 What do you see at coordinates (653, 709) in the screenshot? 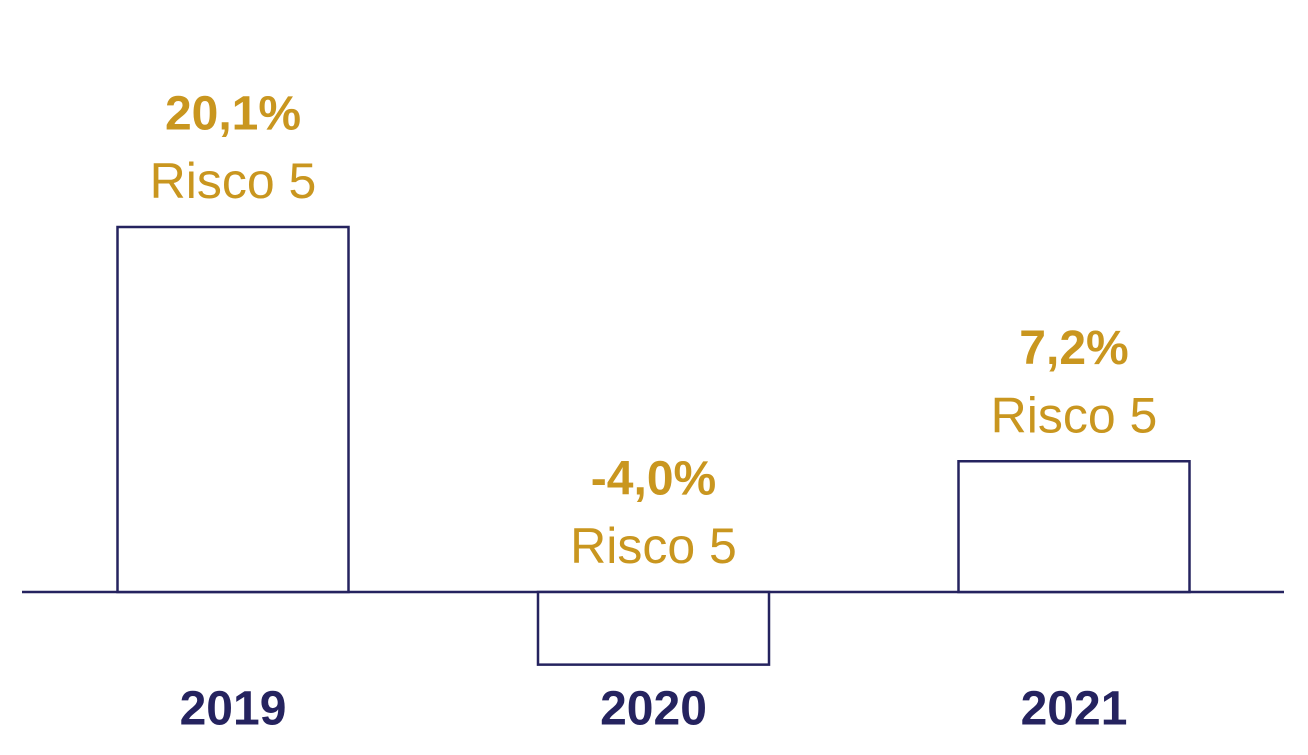
I see `x-tick-label: 2020` at bounding box center [653, 709].